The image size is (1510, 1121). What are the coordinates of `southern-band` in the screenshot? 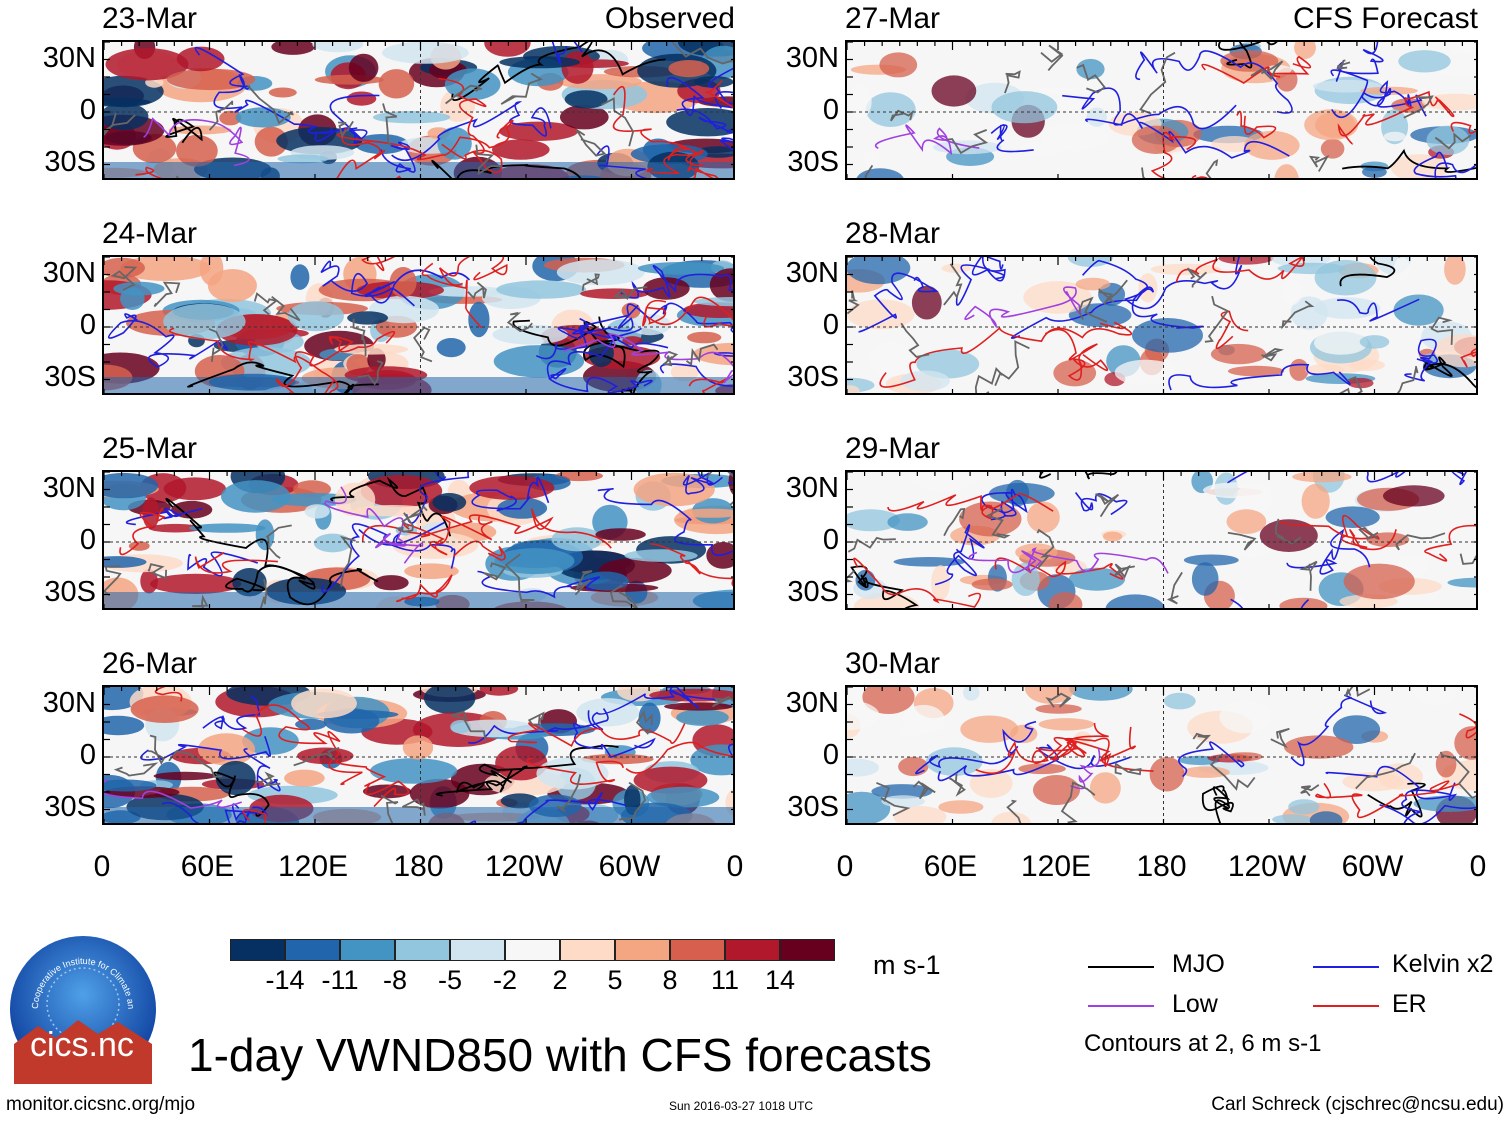 It's located at (418, 815).